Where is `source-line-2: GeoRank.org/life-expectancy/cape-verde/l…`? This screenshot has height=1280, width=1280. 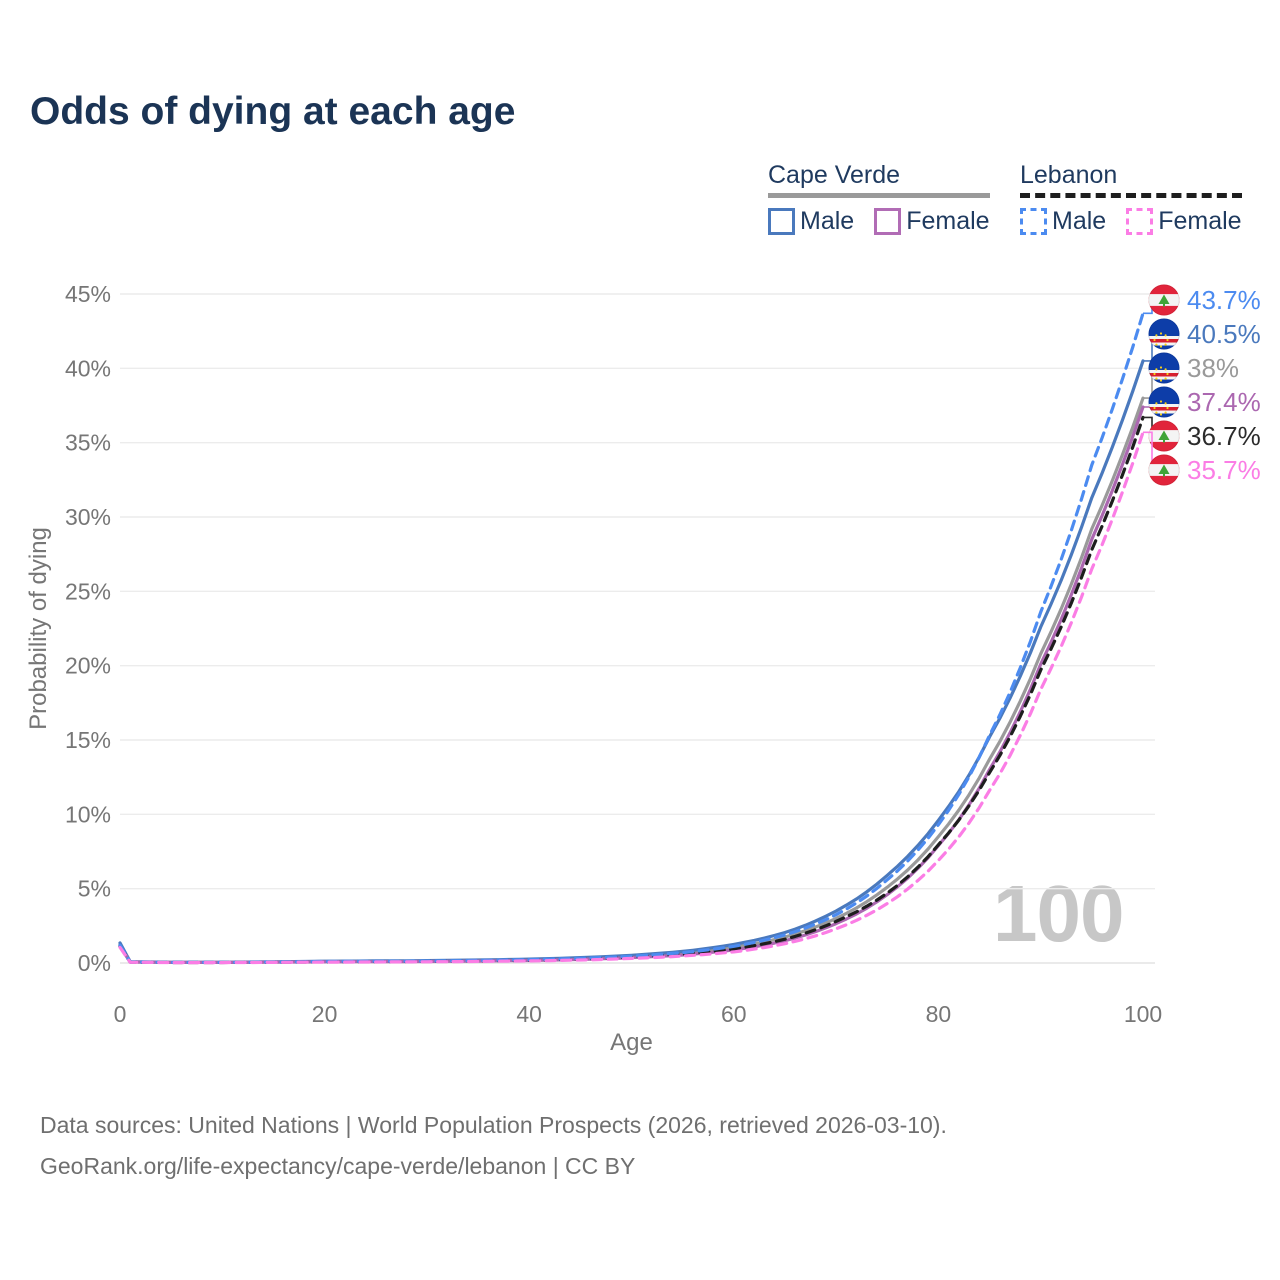 source-line-2: GeoRank.org/life-expectancy/cape-verde/l… is located at coordinates (338, 1166).